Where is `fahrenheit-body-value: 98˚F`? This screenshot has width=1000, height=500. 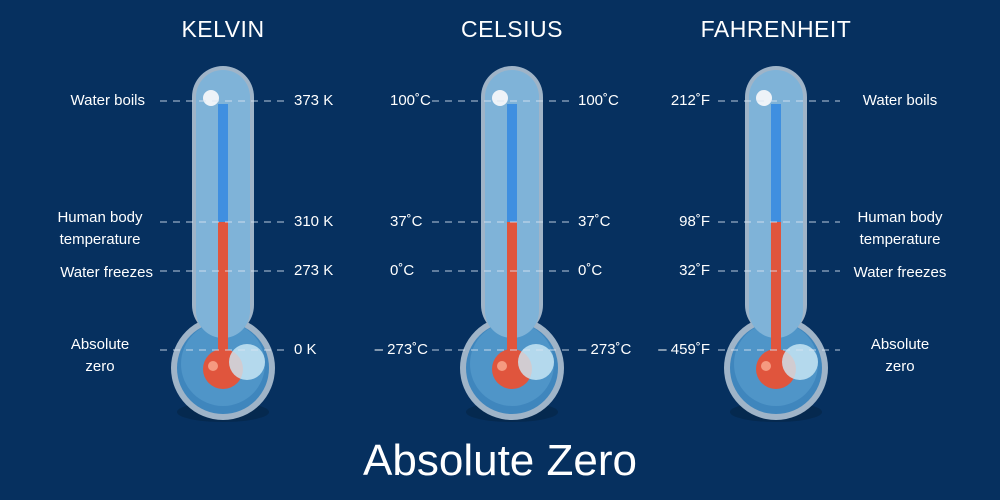 fahrenheit-body-value: 98˚F is located at coordinates (694, 221).